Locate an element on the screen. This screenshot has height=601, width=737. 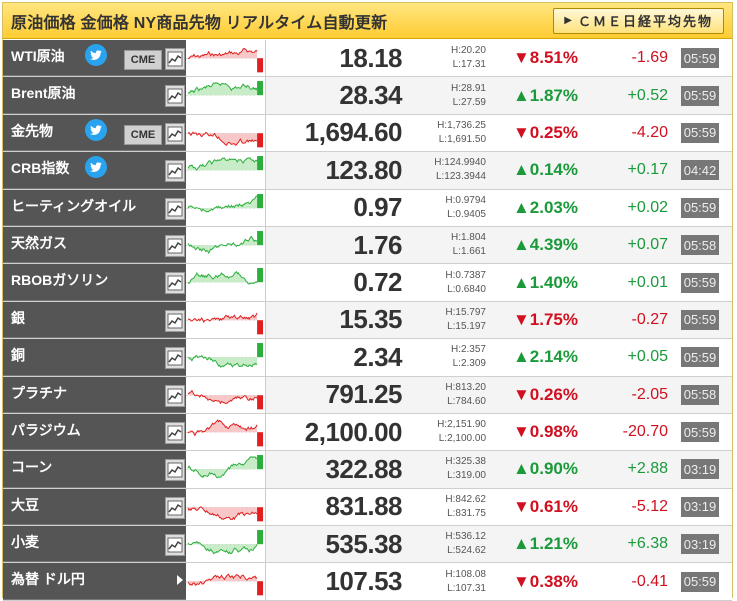
commodity-name-cell: 金先物 CME is located at coordinates (94, 133).